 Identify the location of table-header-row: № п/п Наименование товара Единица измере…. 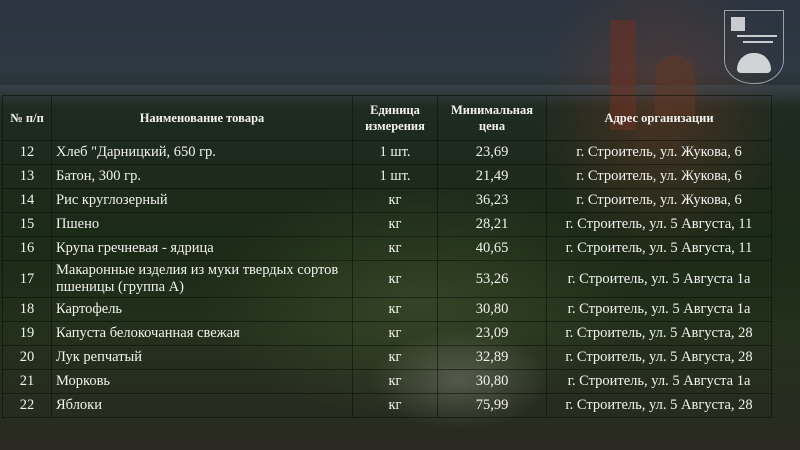
(387, 118).